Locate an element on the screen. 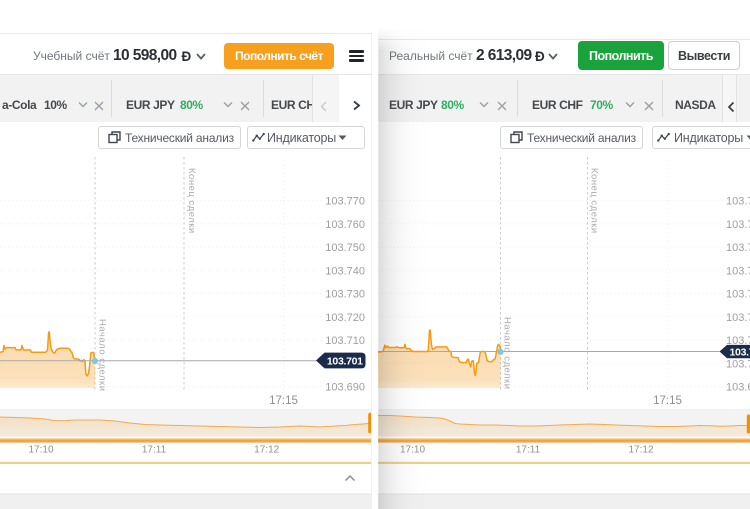 This screenshot has height=509, width=750. svg-text: 103.701 is located at coordinates (345, 361).